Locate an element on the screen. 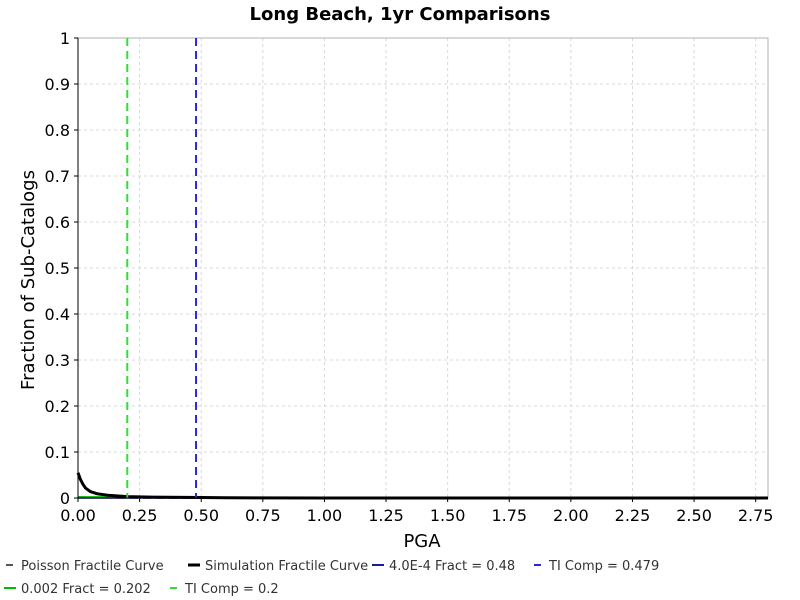 The image size is (800, 600). y-tick-label: 0.8 is located at coordinates (57, 130).